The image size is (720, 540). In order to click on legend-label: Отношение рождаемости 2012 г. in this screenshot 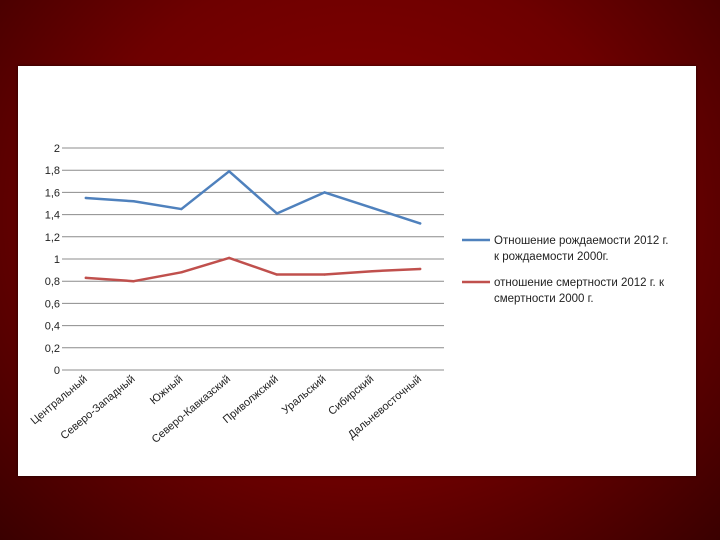, I will do `click(581, 241)`.